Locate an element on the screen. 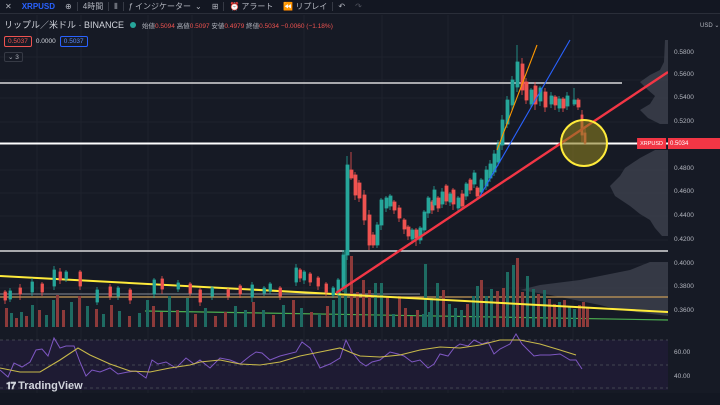 This screenshot has height=405, width=720. symbol-search: XRPUSD is located at coordinates (38, 6).